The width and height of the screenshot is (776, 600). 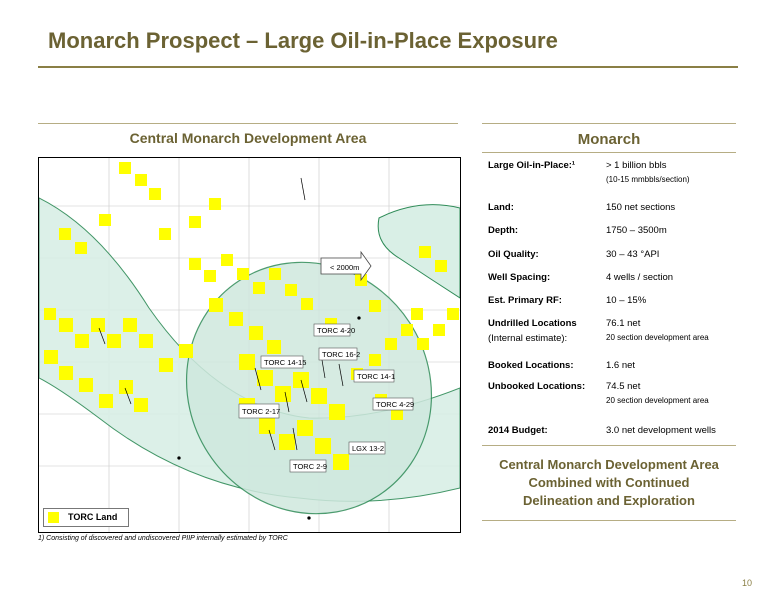 I want to click on well-label-torc-14-15: TORC 14-15, so click(x=285, y=362).